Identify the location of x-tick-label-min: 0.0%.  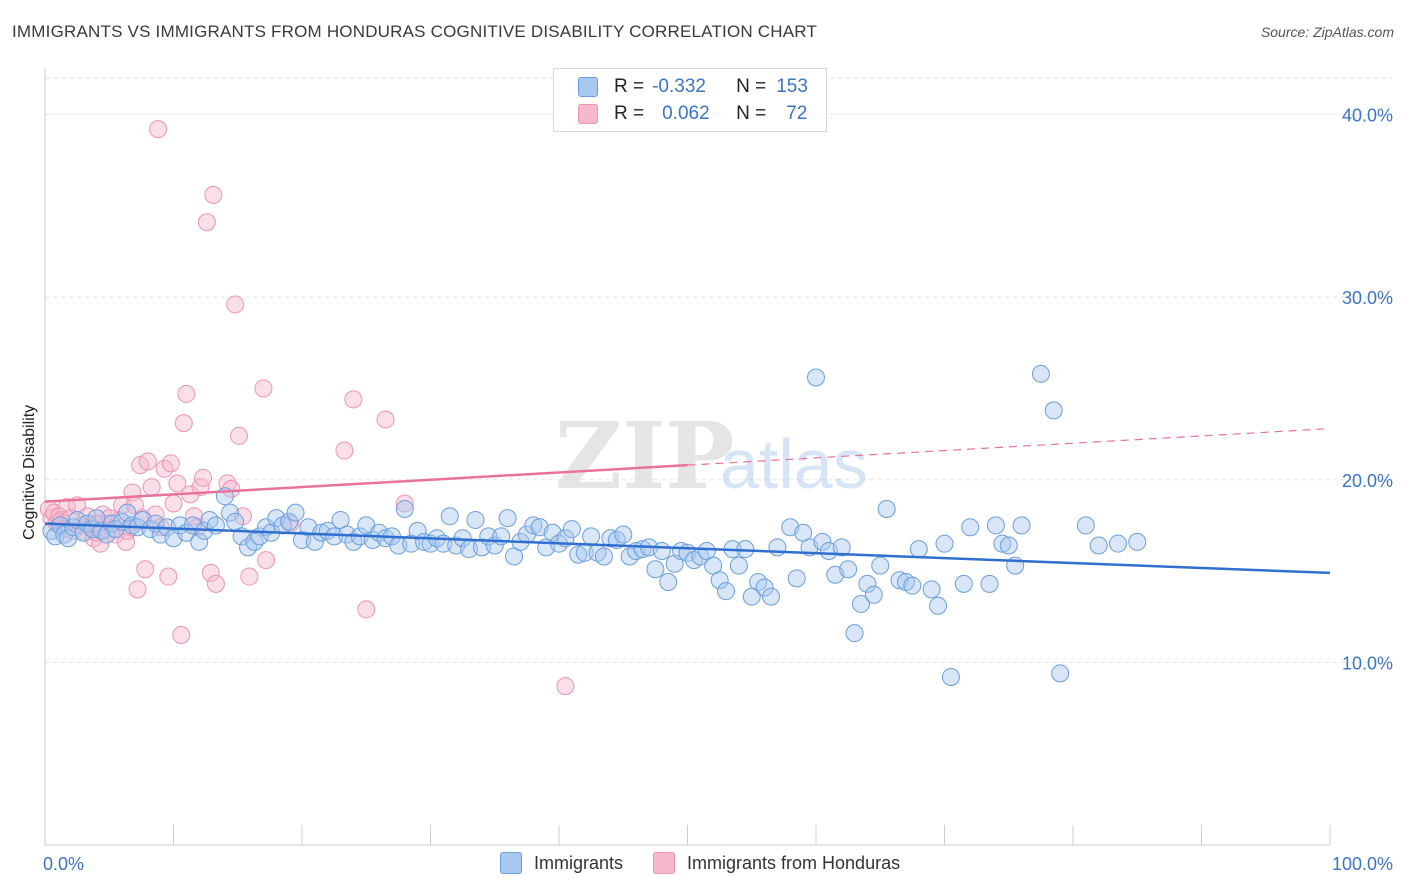
(63, 864).